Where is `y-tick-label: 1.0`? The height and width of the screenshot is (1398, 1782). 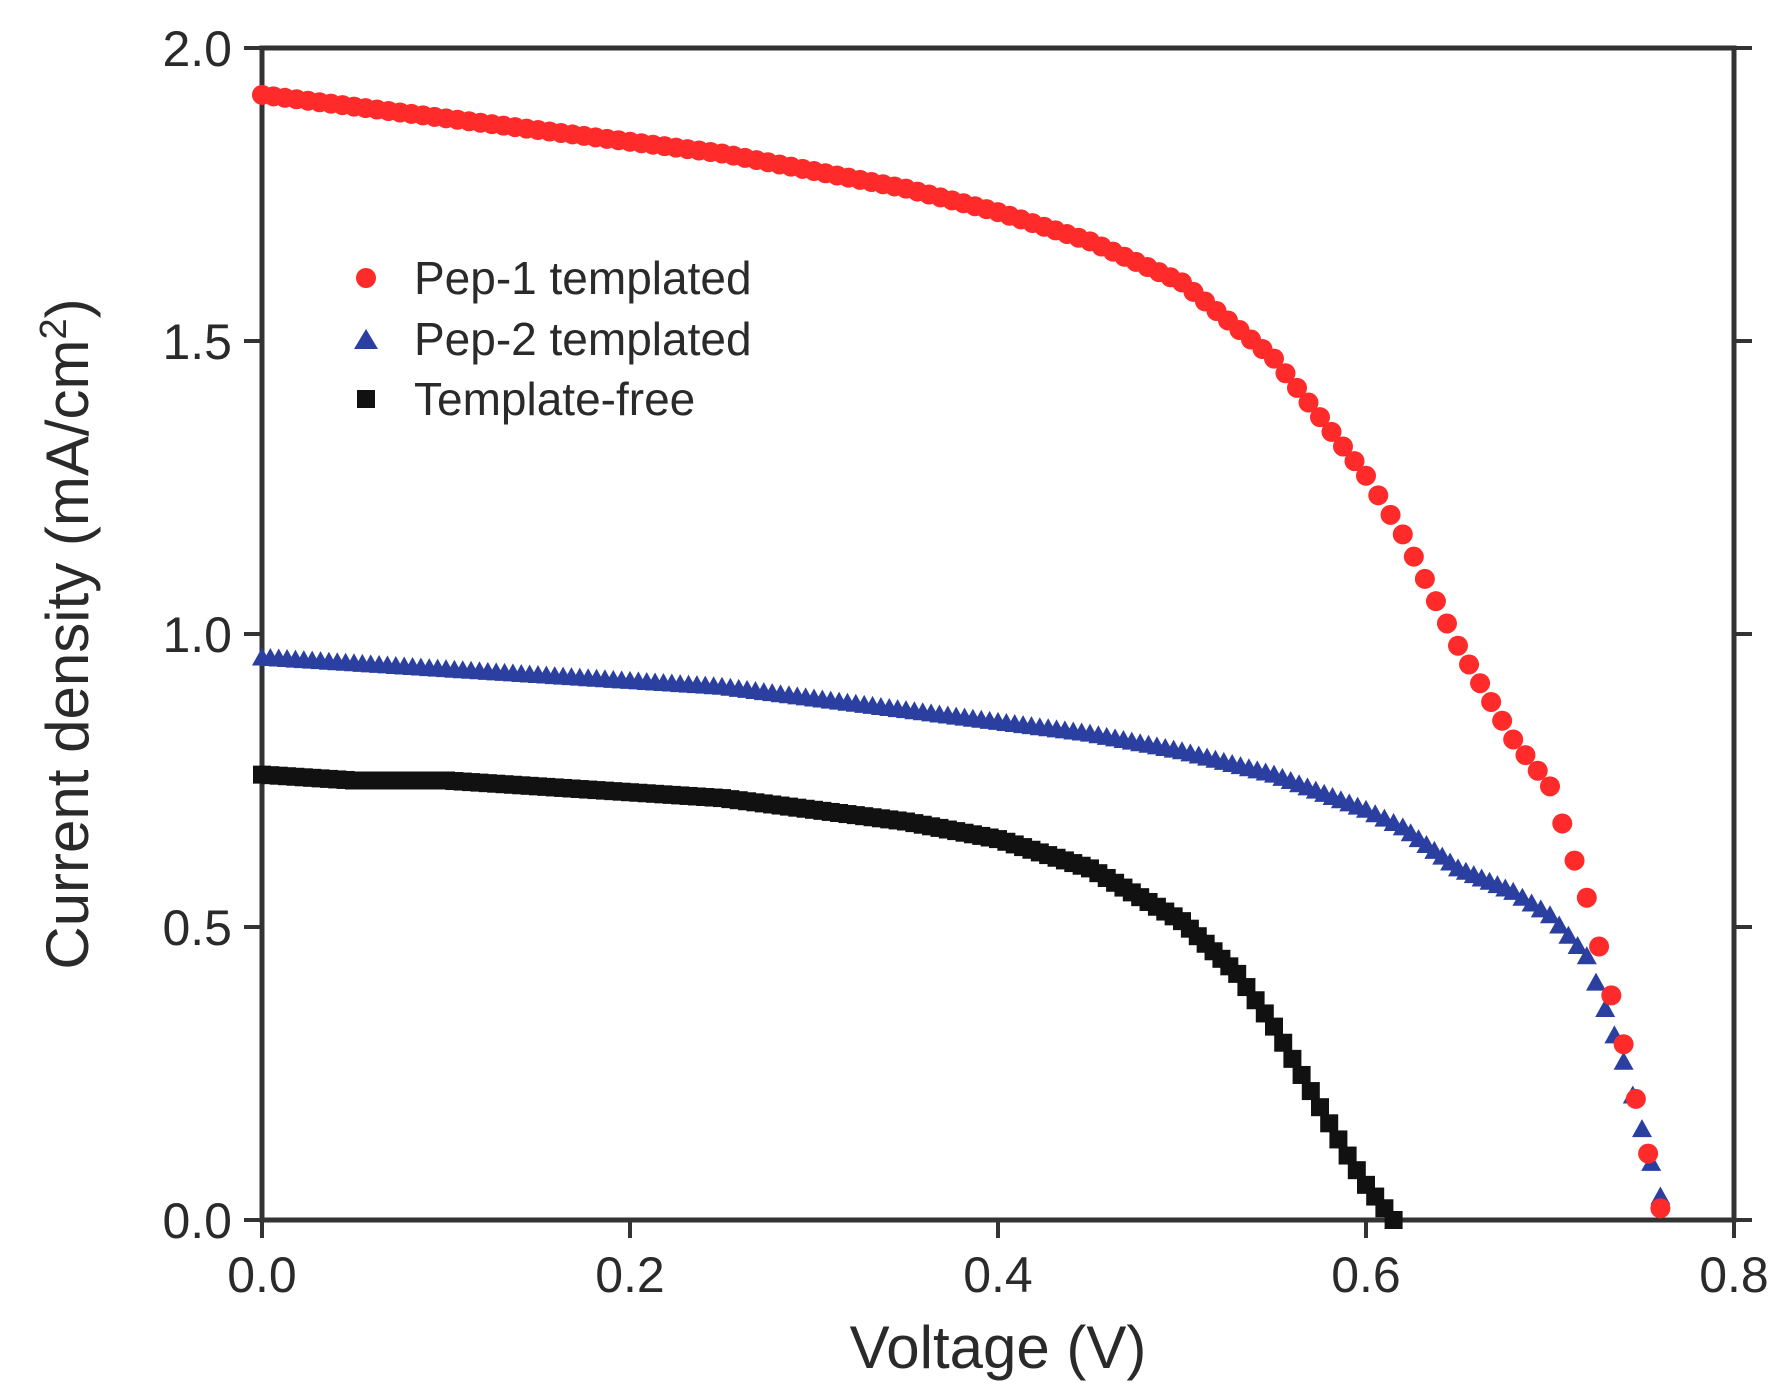 y-tick-label: 1.0 is located at coordinates (197, 635).